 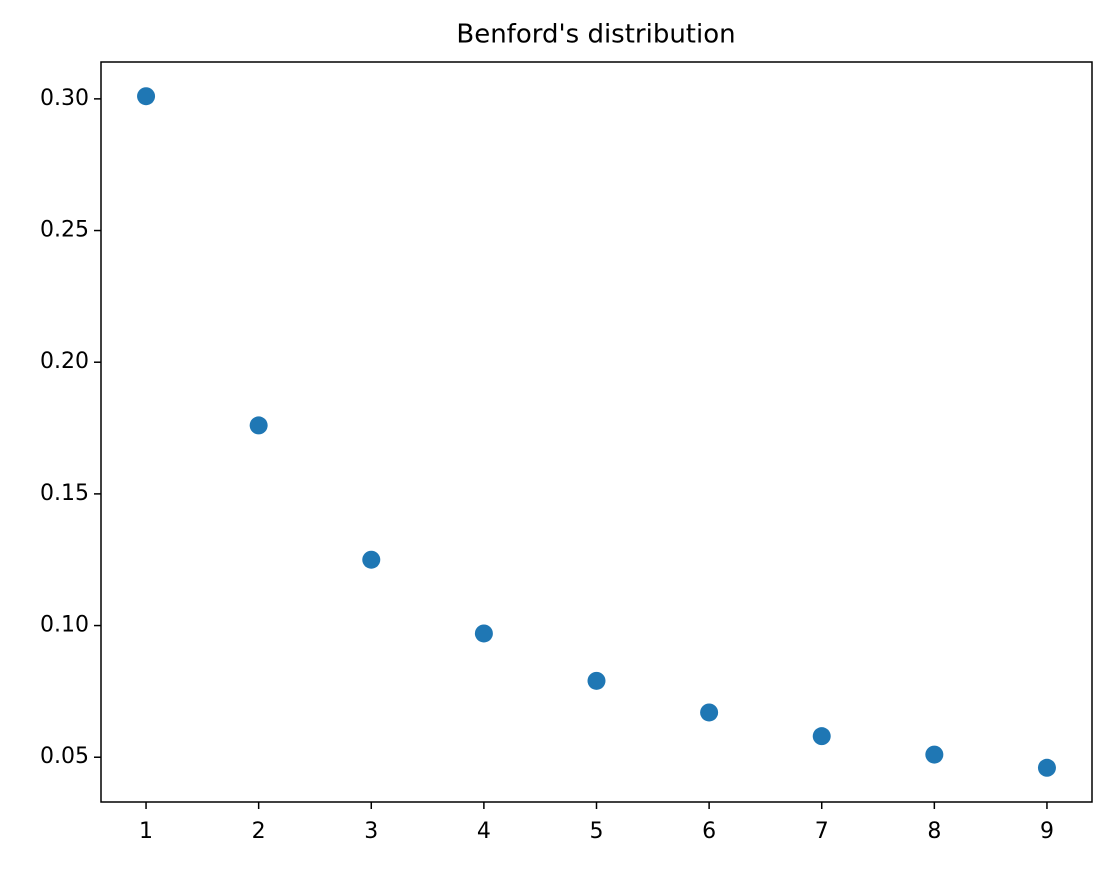 What do you see at coordinates (597, 831) in the screenshot?
I see `x-tick-label: 5` at bounding box center [597, 831].